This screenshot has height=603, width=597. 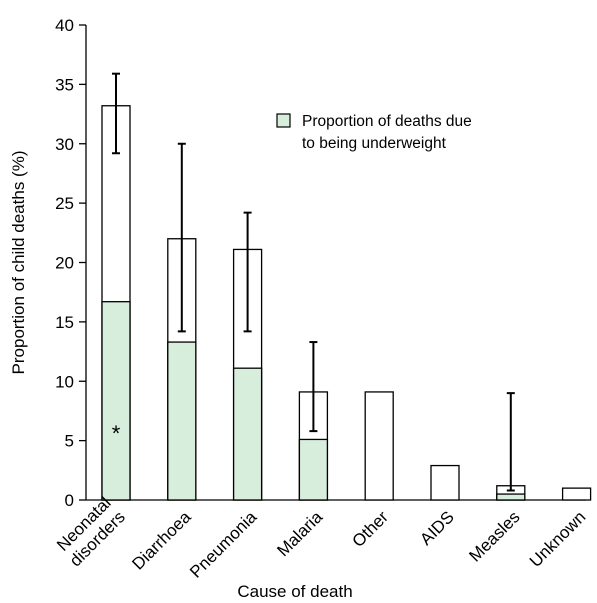 I want to click on x-tick-label-line: AIDS, so click(x=436, y=527).